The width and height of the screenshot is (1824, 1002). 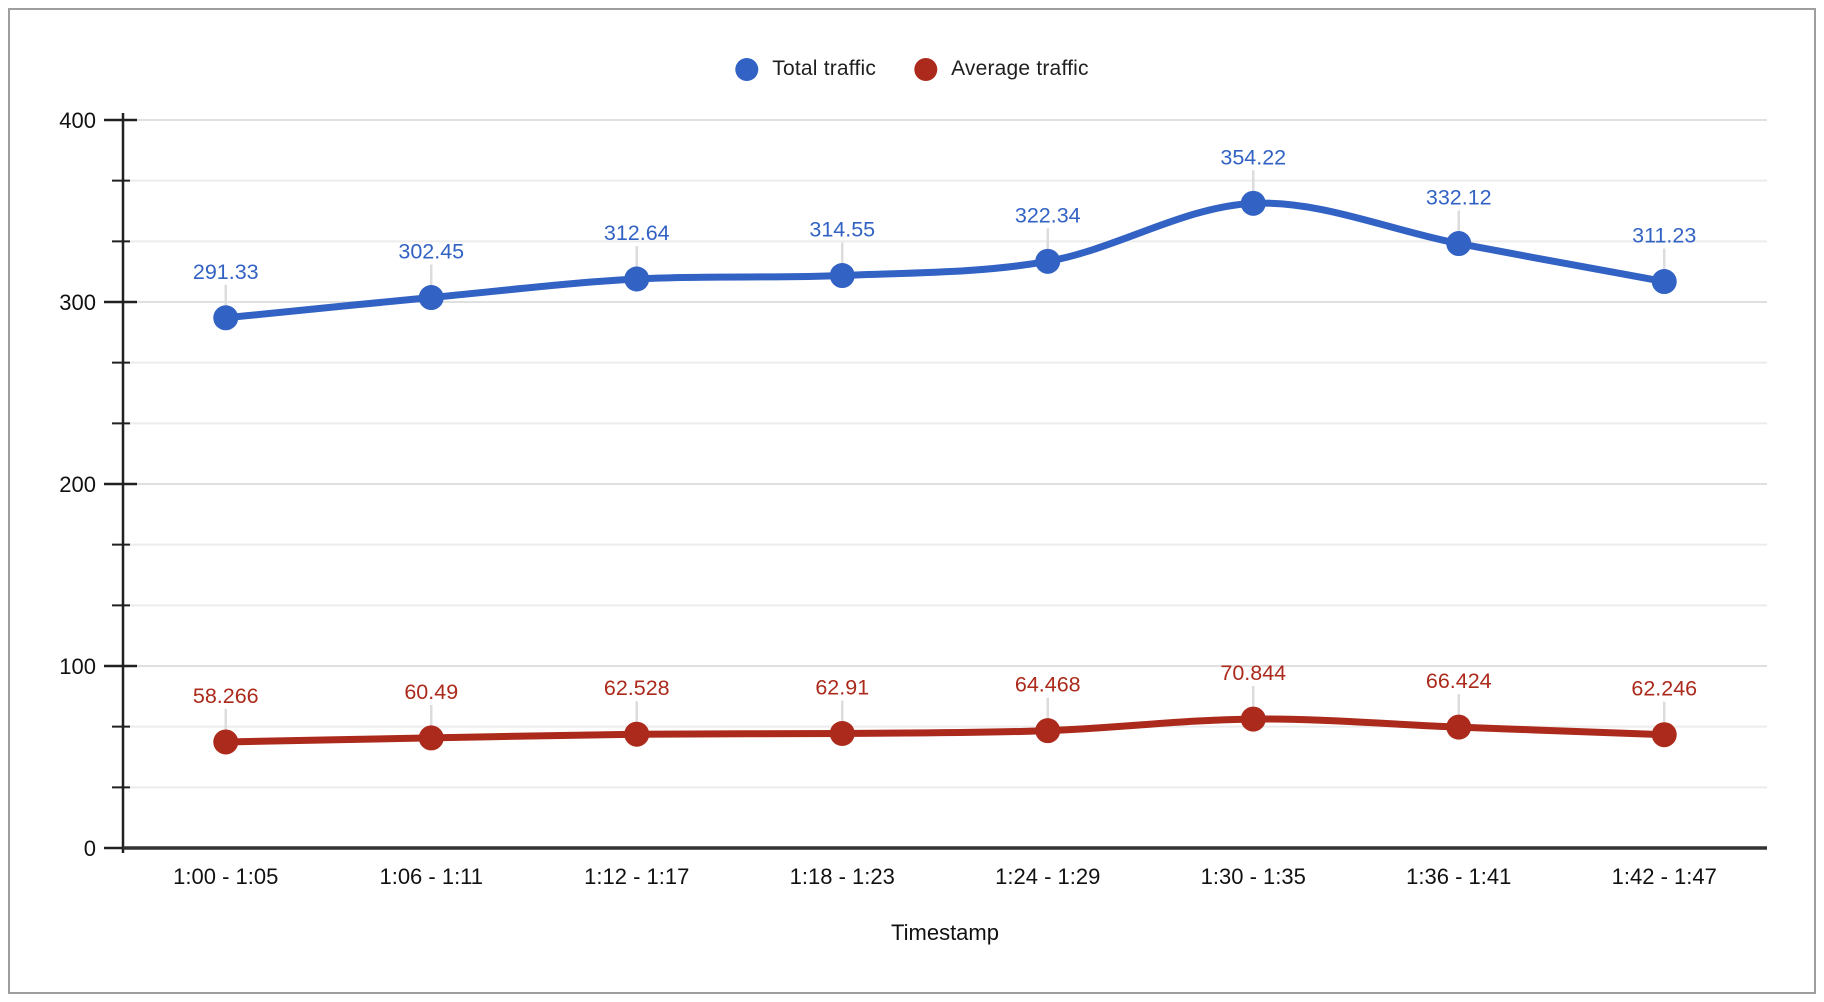 I want to click on svg-text: 302.45, so click(x=431, y=252).